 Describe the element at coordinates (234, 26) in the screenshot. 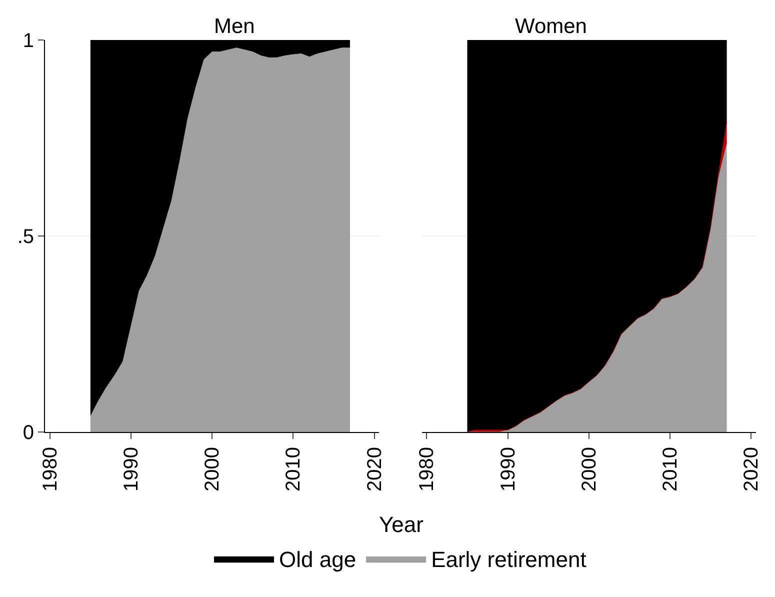

I see `chart-title: Men` at that location.